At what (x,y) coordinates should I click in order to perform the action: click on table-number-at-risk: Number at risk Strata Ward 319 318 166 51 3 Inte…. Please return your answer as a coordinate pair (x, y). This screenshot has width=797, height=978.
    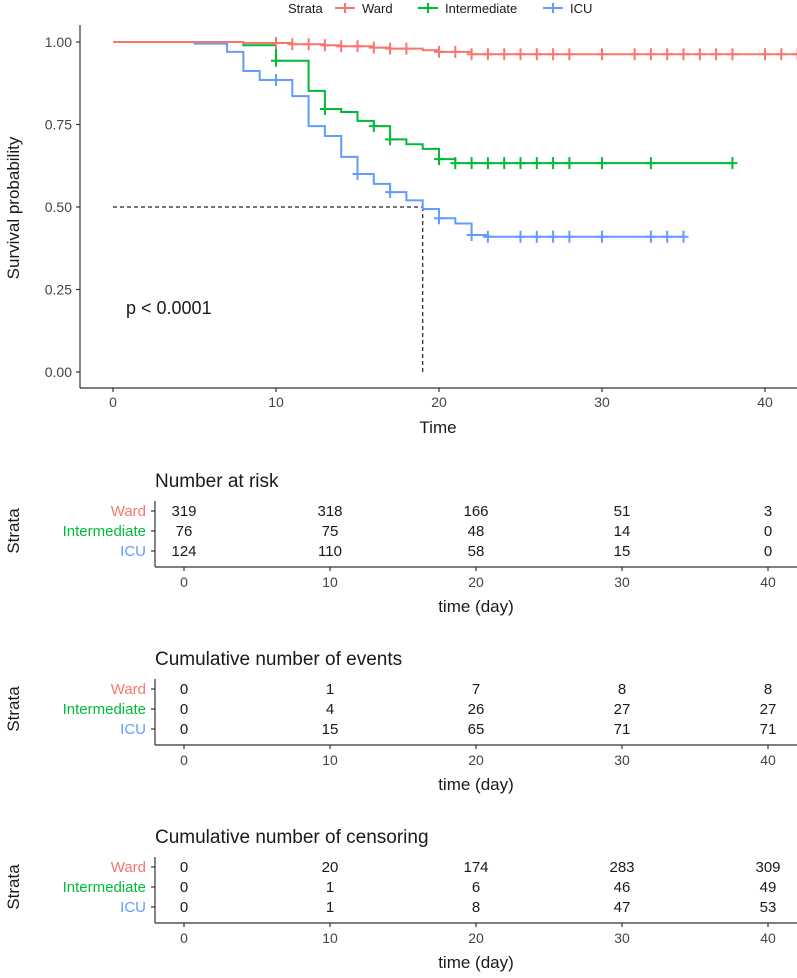
    Looking at the image, I should click on (400, 543).